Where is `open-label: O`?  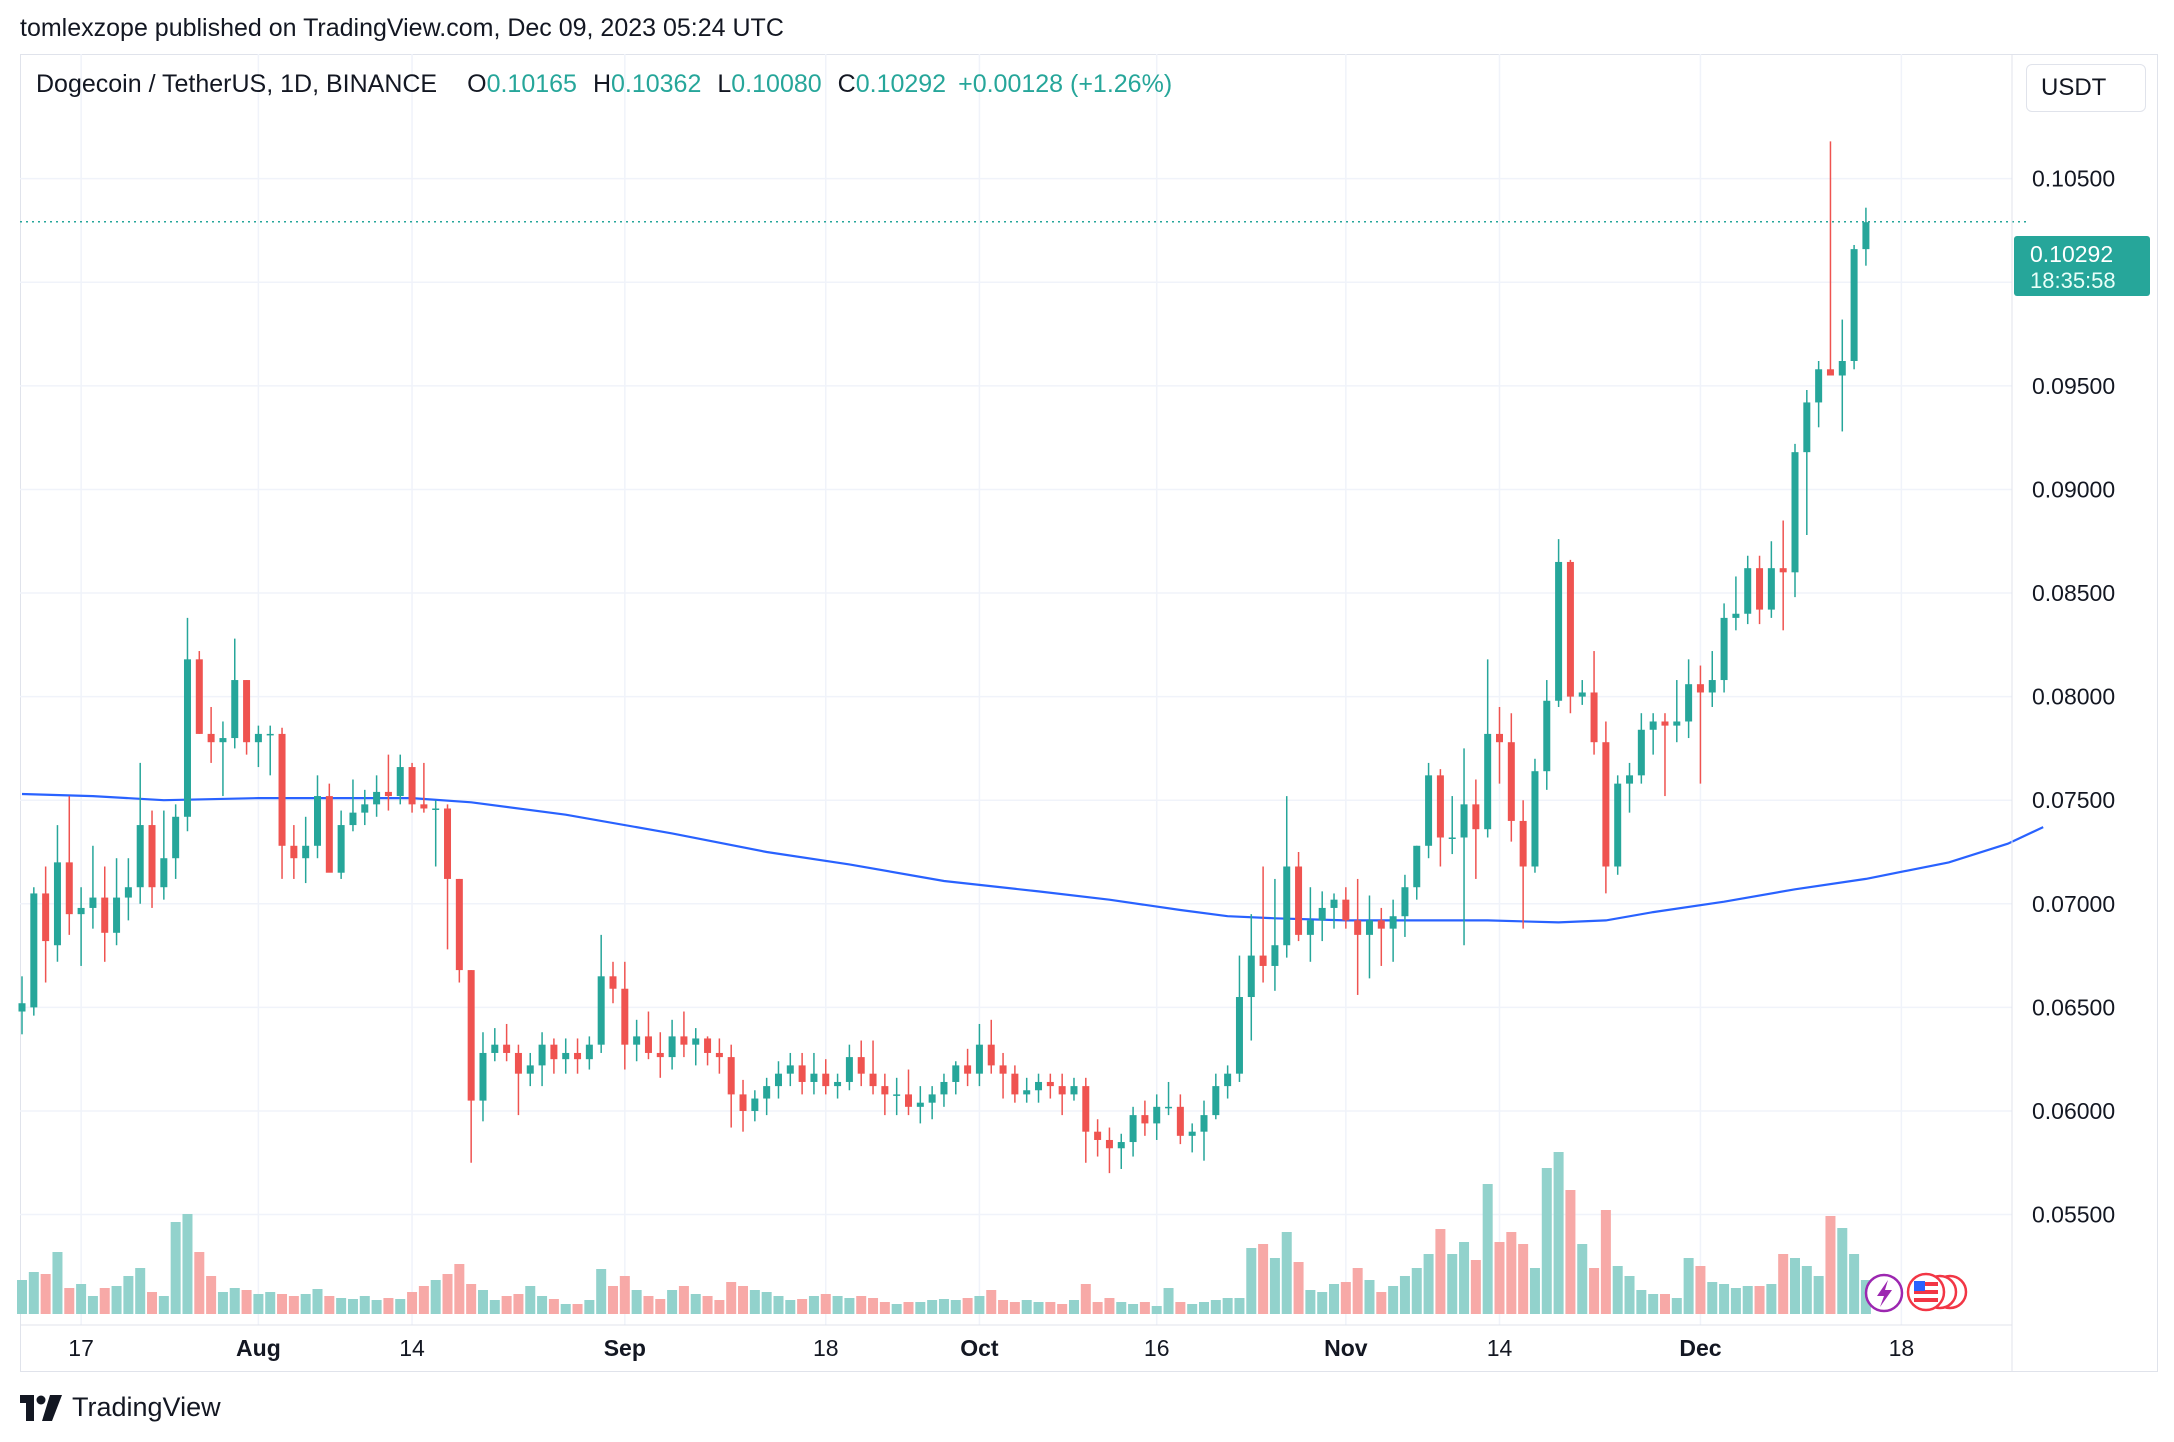
open-label: O is located at coordinates (477, 84).